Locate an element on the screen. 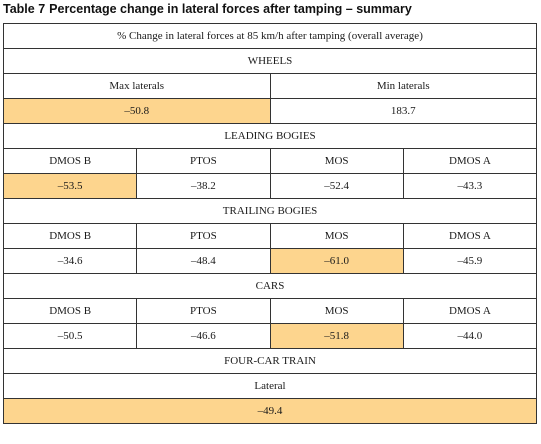 Image resolution: width=541 pixels, height=444 pixels. four-car-train-heading-row: FOUR-CAR TRAIN is located at coordinates (270, 361).